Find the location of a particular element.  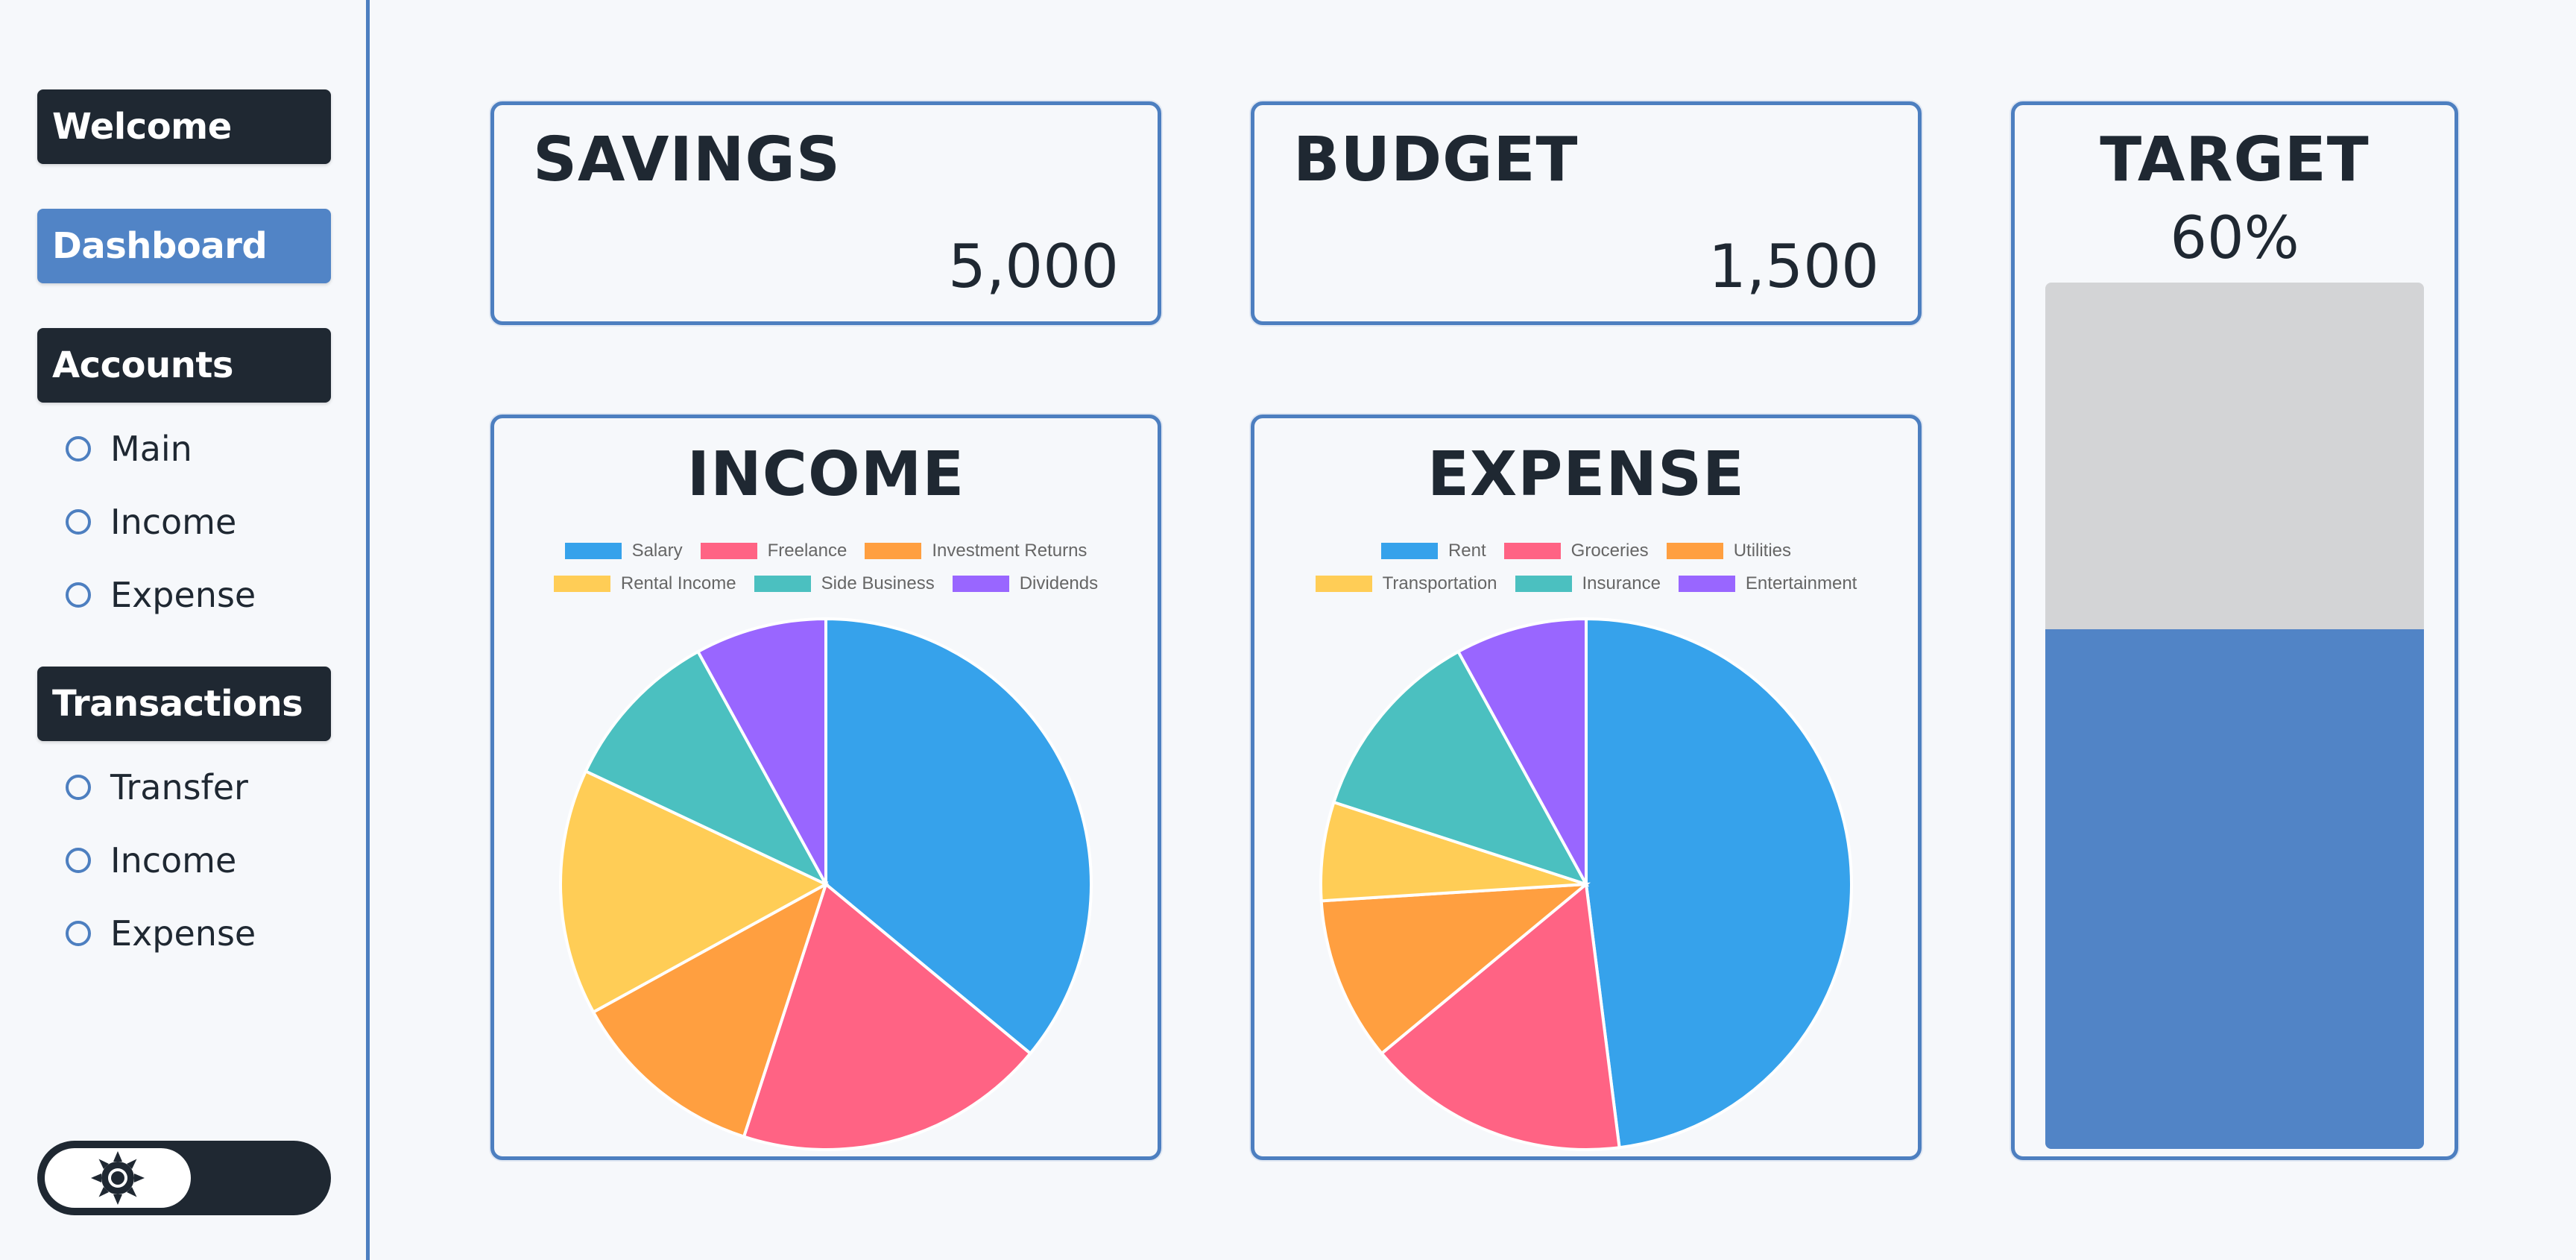

accounts-item-income: Income is located at coordinates (151, 522).